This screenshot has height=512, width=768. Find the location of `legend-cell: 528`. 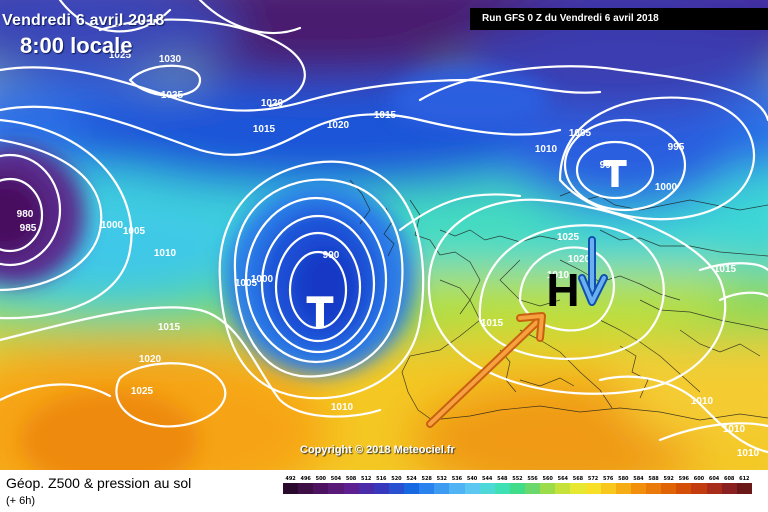

legend-cell: 528 is located at coordinates (427, 484).